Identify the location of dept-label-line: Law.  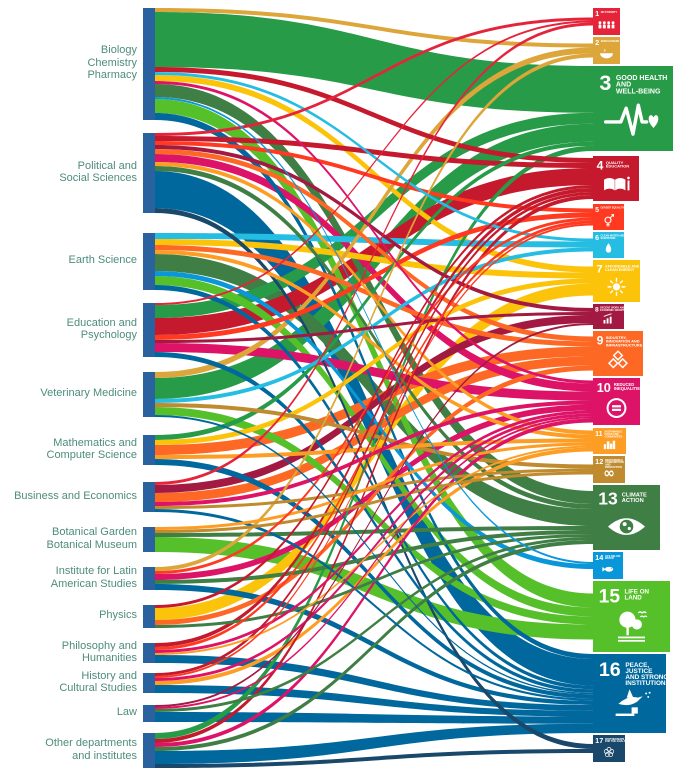
(126, 712).